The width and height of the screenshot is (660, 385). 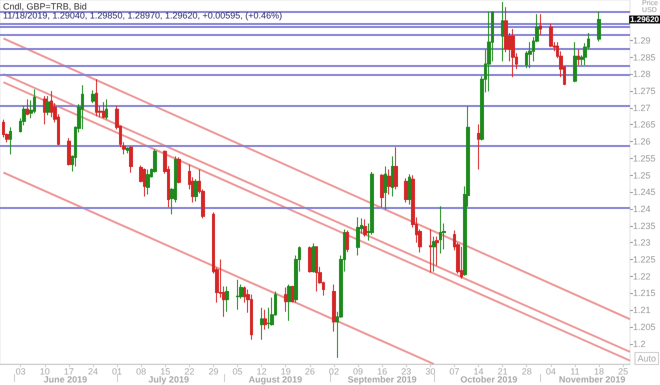 I want to click on x-tick-label: 26, so click(x=309, y=371).